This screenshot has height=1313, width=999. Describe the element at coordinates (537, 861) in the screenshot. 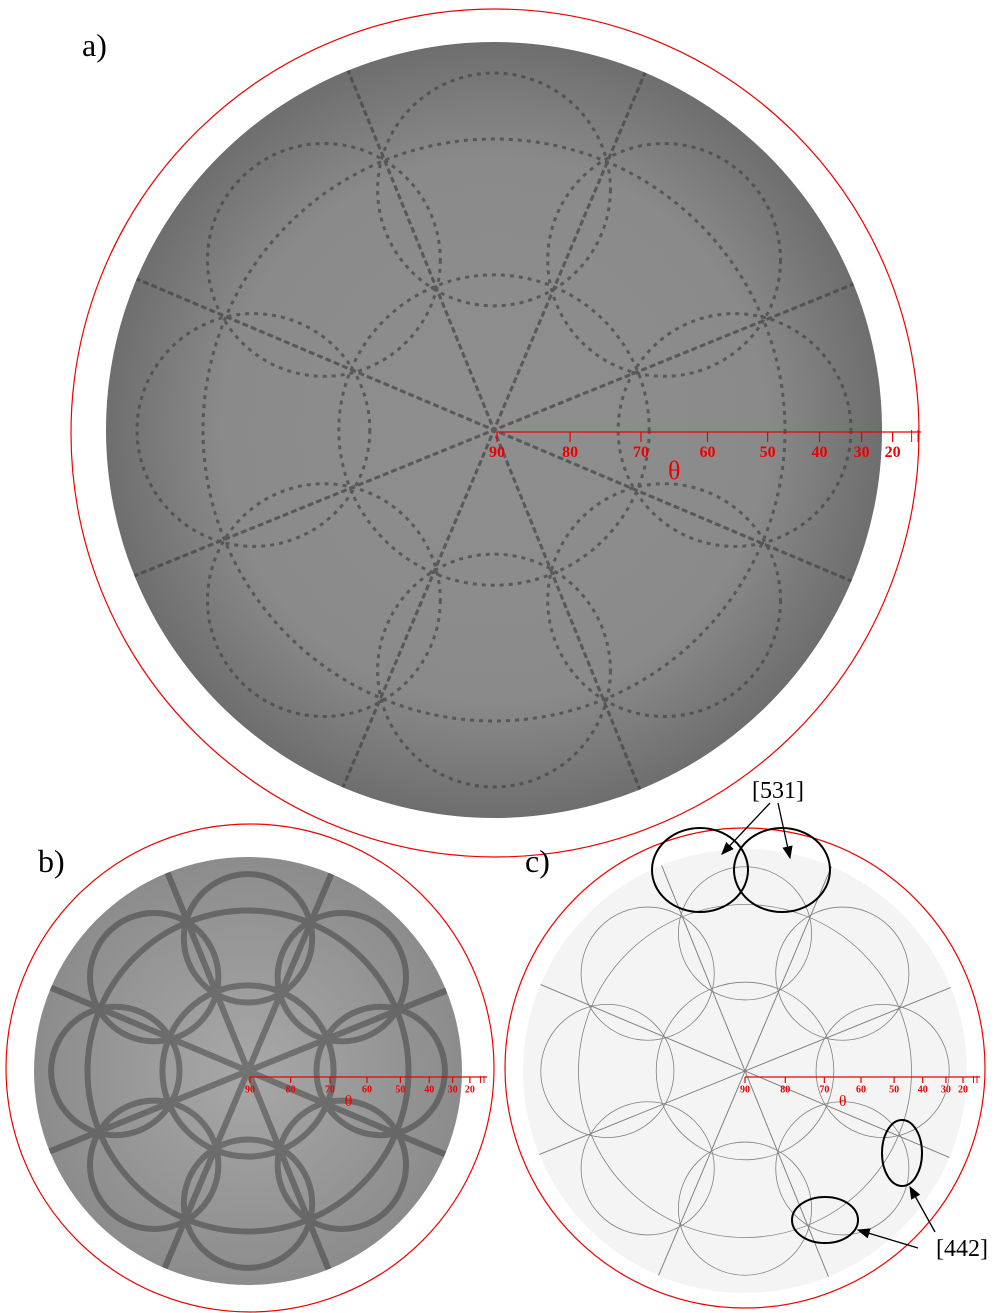

I see `panel-label: c)` at that location.